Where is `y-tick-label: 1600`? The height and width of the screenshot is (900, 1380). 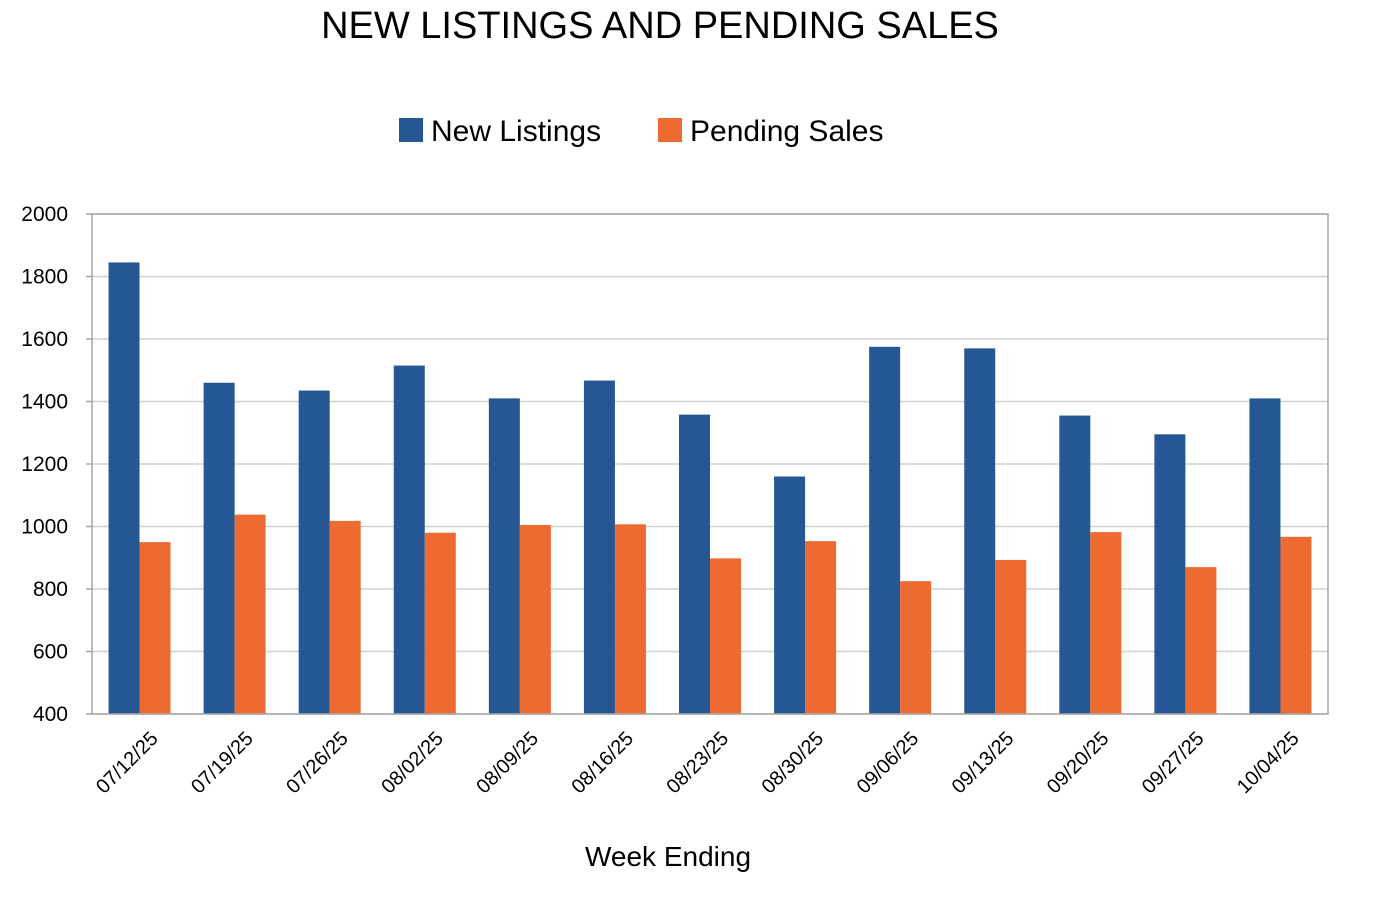
y-tick-label: 1600 is located at coordinates (44, 339).